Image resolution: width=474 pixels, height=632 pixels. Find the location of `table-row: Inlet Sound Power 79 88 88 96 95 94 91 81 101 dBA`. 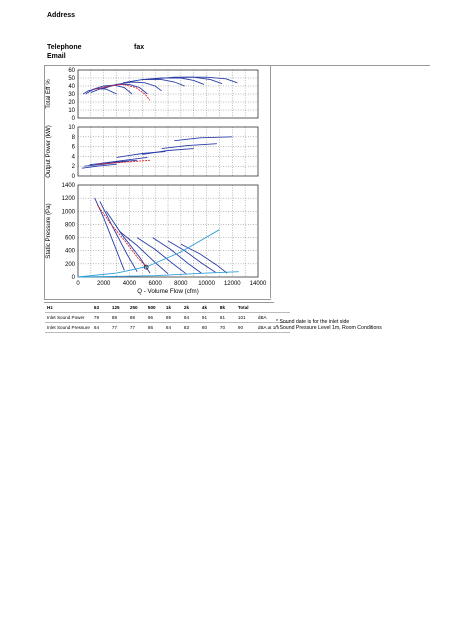

table-row: Inlet Sound Power 79 88 88 96 95 94 91 81 101 dBA is located at coordinates (167, 318).